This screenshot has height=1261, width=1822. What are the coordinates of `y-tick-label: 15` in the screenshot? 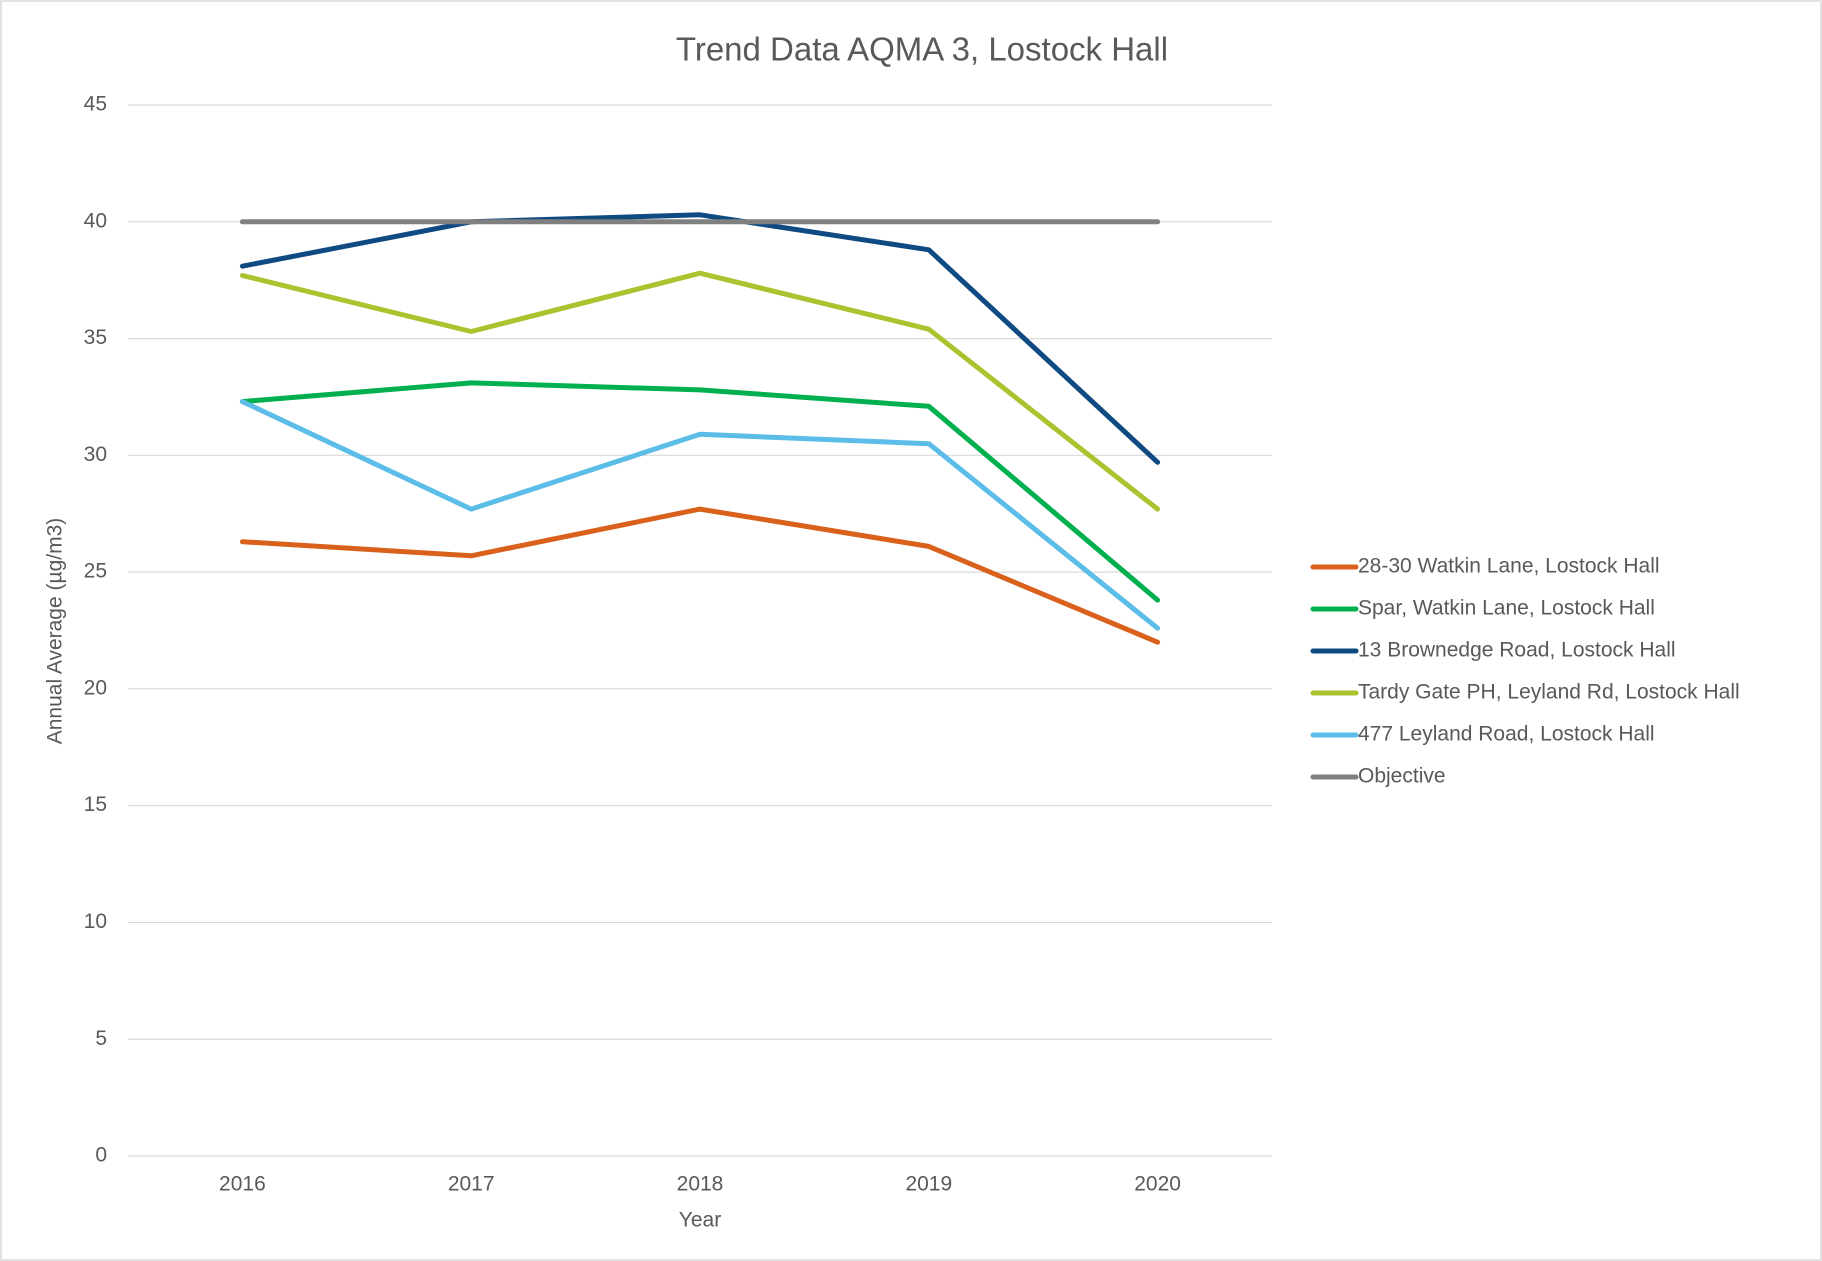 It's located at (95, 804).